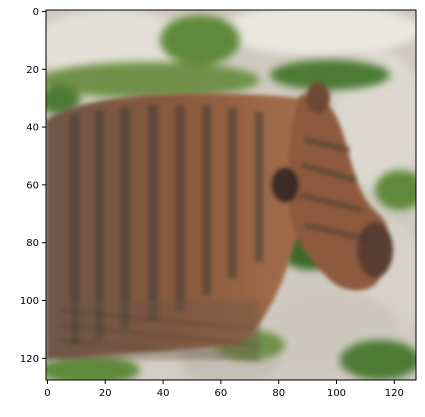  I want to click on x-tick-label: 40, so click(163, 393).